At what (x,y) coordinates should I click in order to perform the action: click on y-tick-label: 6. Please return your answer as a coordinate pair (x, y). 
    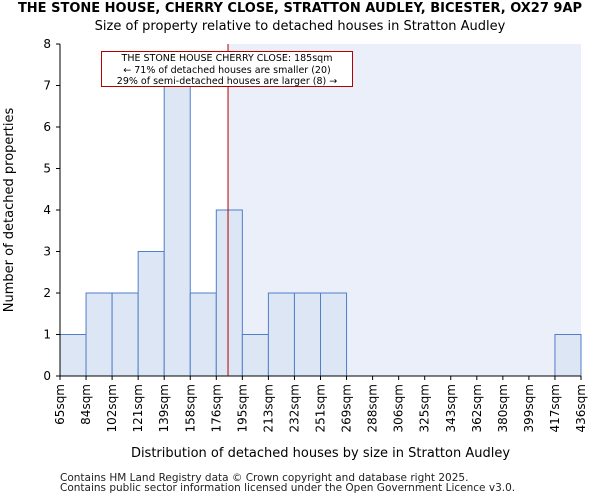
    Looking at the image, I should click on (47, 127).